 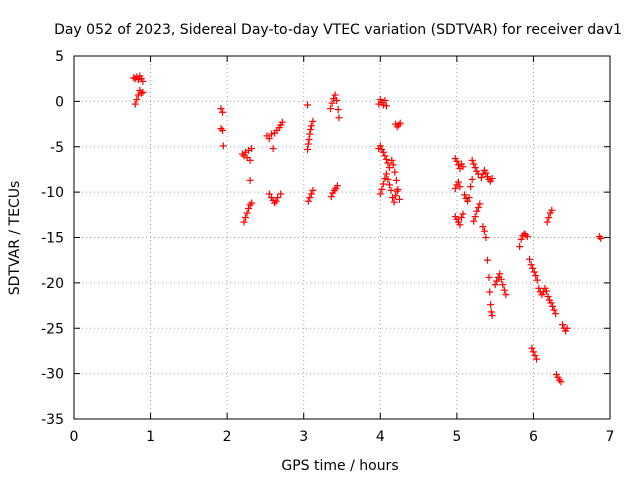 What do you see at coordinates (52, 329) in the screenshot?
I see `y-tick-label: -25` at bounding box center [52, 329].